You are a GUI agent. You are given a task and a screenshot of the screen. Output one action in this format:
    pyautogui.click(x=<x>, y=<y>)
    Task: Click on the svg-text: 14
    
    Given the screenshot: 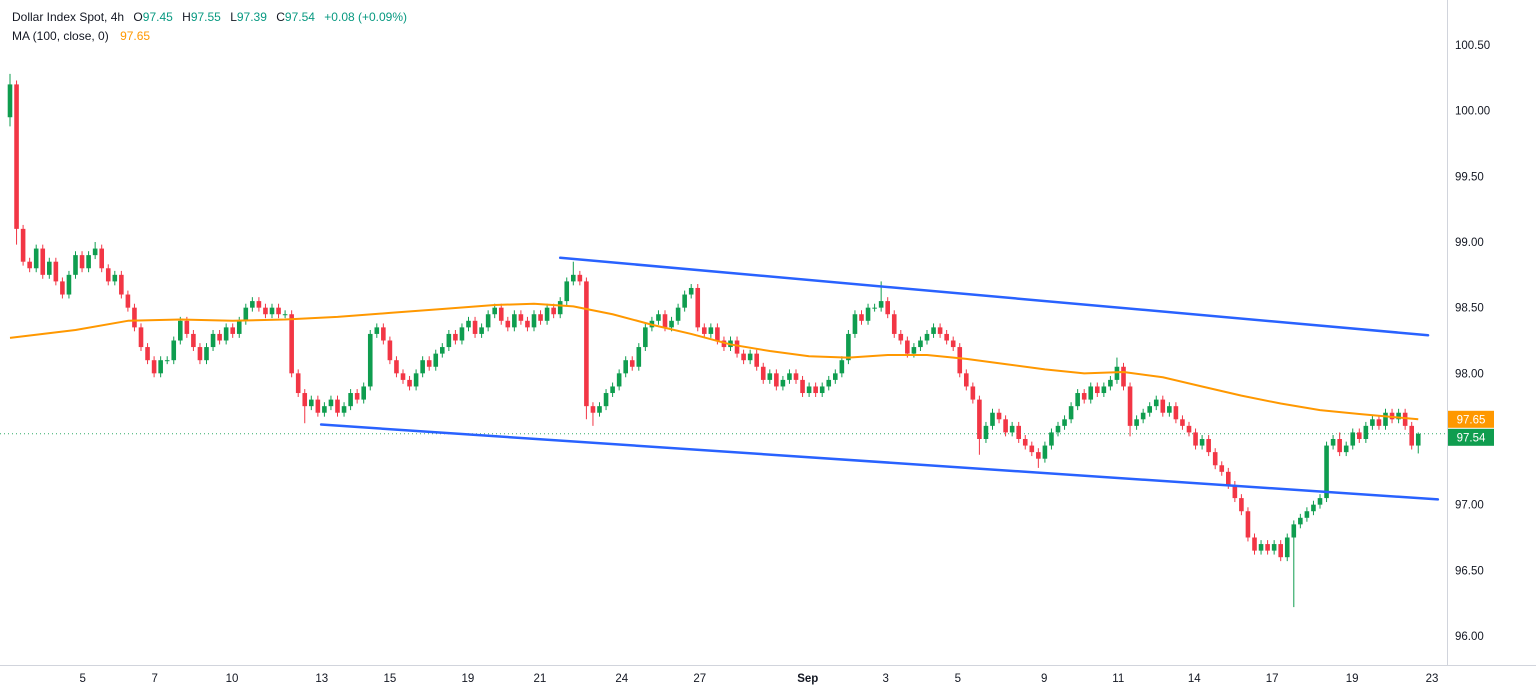 What is the action you would take?
    pyautogui.click(x=1194, y=679)
    